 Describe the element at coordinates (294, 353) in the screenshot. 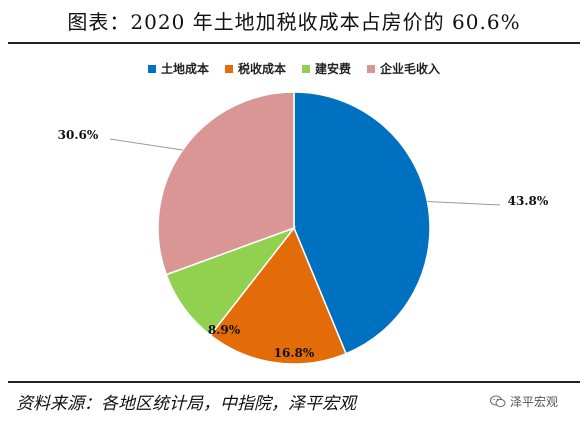

I see `data-label: 16.8%` at that location.